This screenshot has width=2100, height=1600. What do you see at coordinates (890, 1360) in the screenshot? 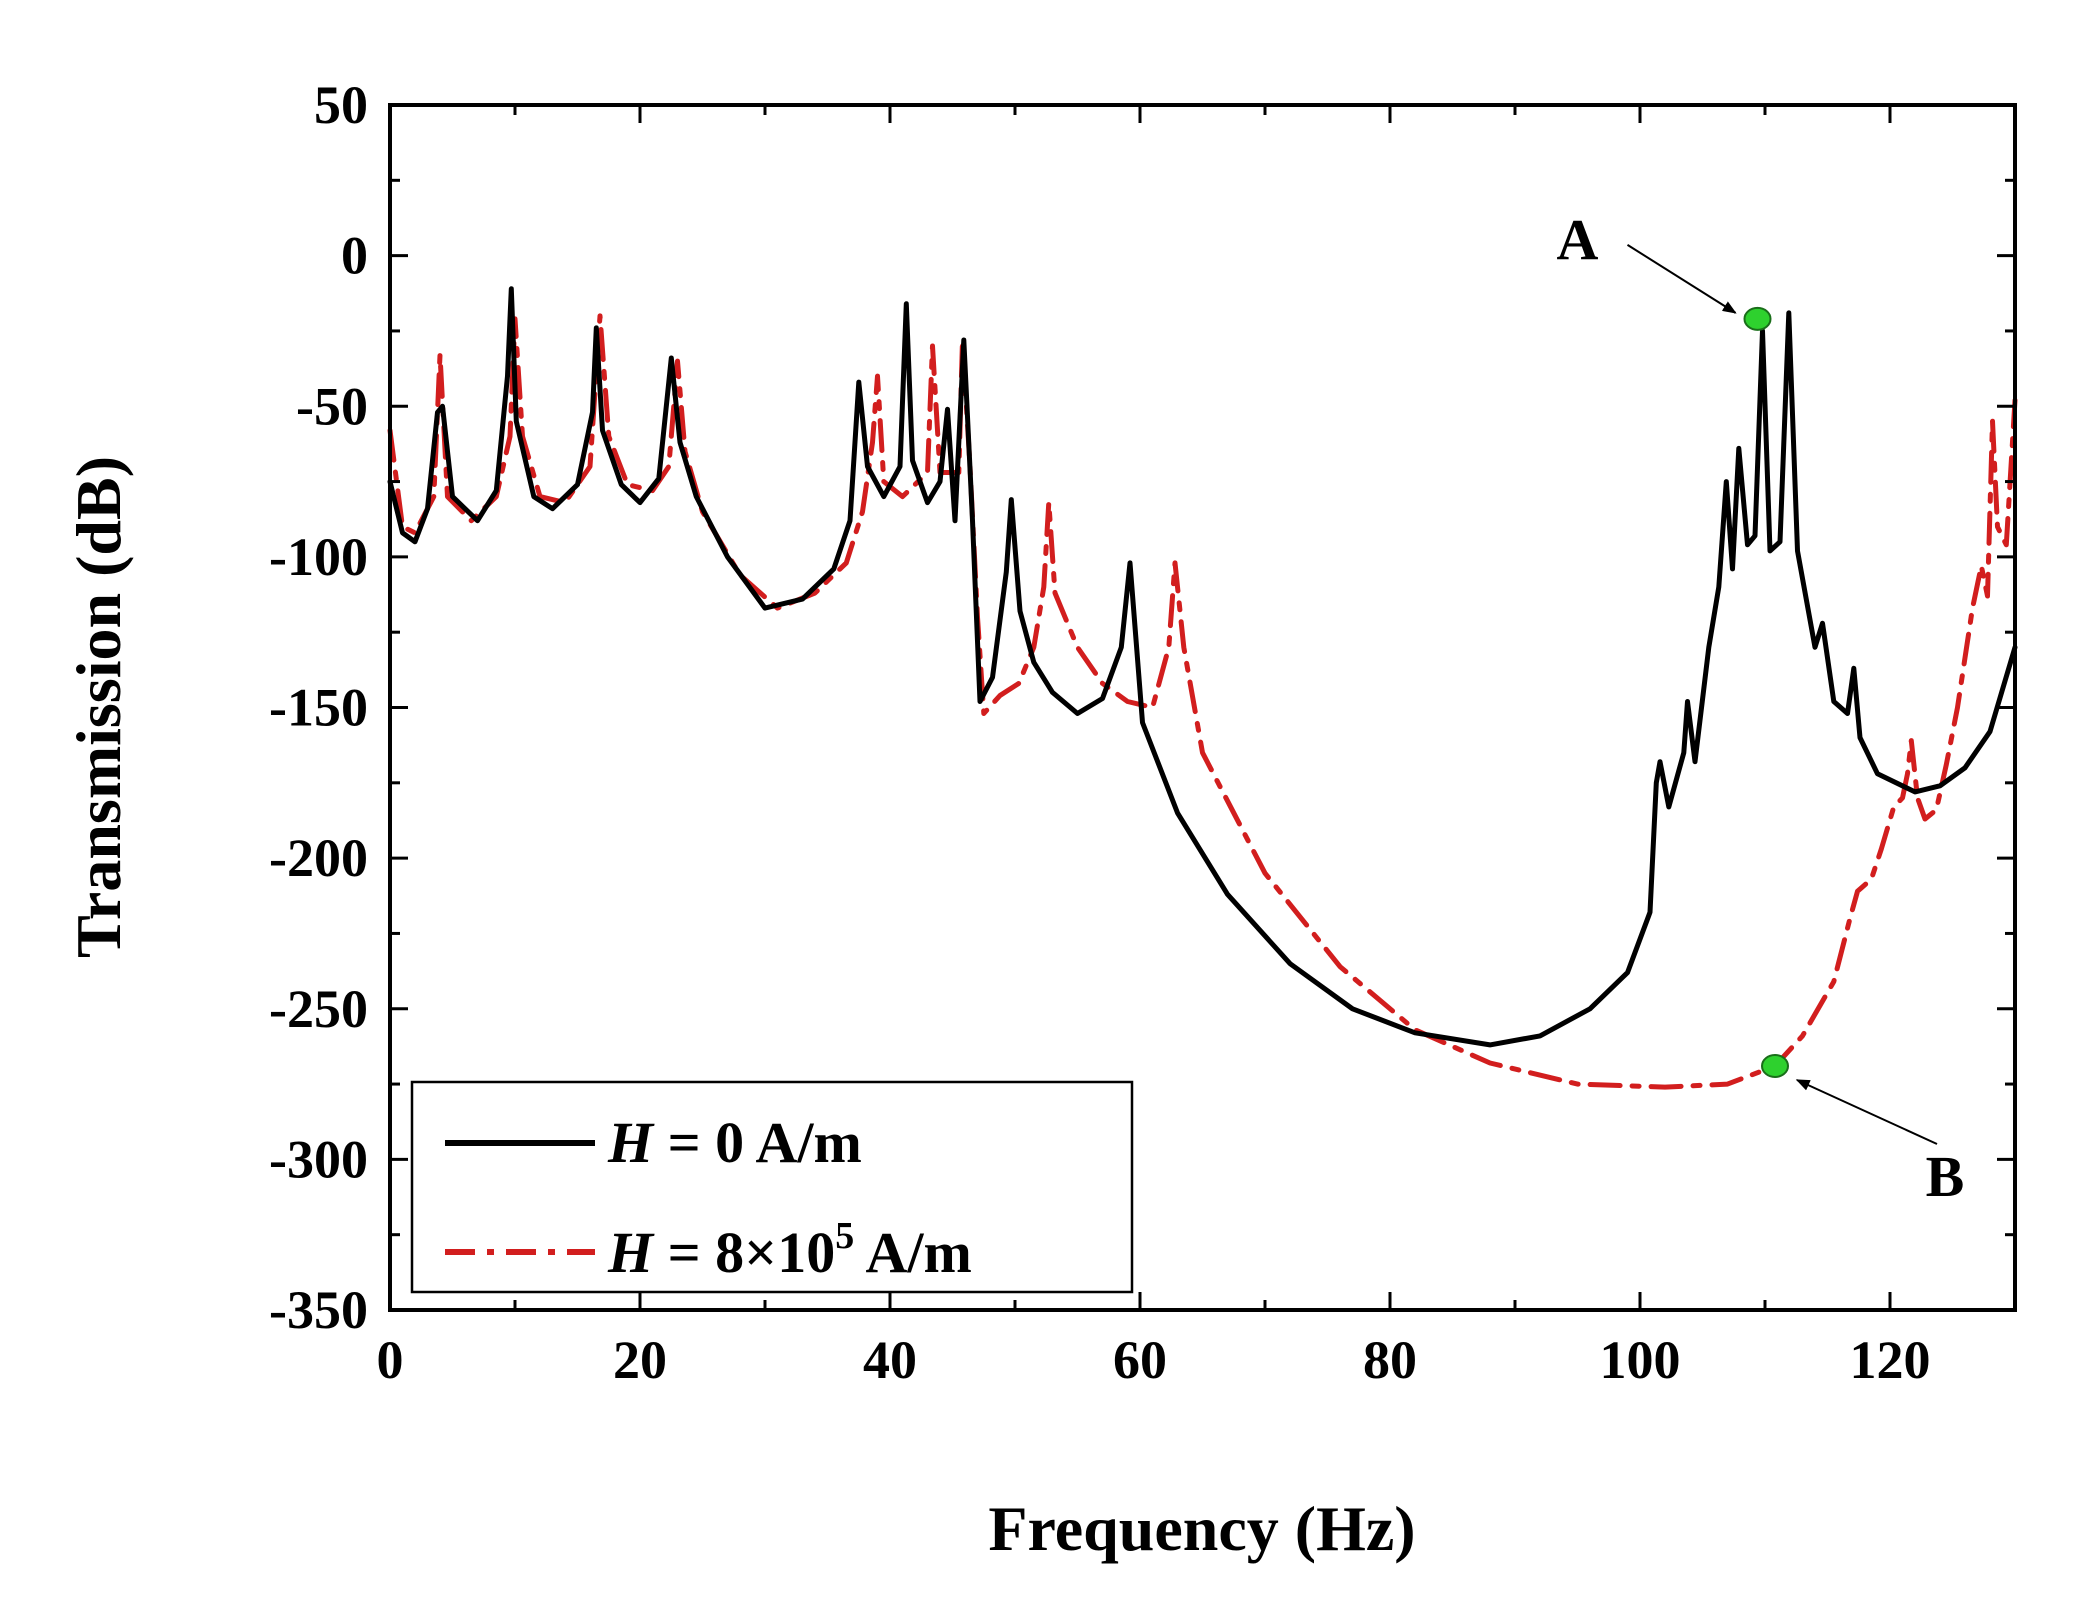
I see `x-tick-label: 40` at bounding box center [890, 1360].